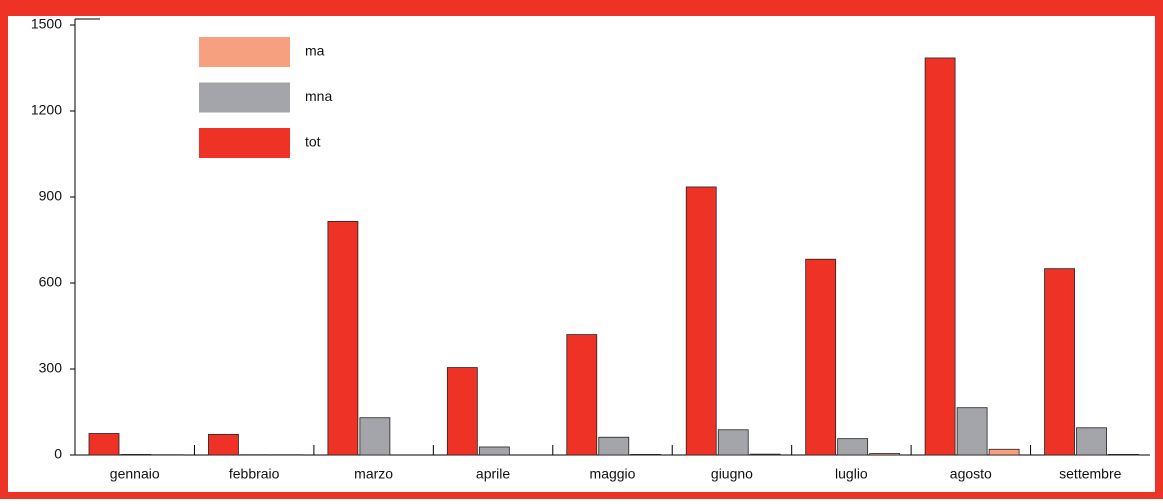 The width and height of the screenshot is (1163, 504). What do you see at coordinates (971, 474) in the screenshot?
I see `x-tick-label: agosto` at bounding box center [971, 474].